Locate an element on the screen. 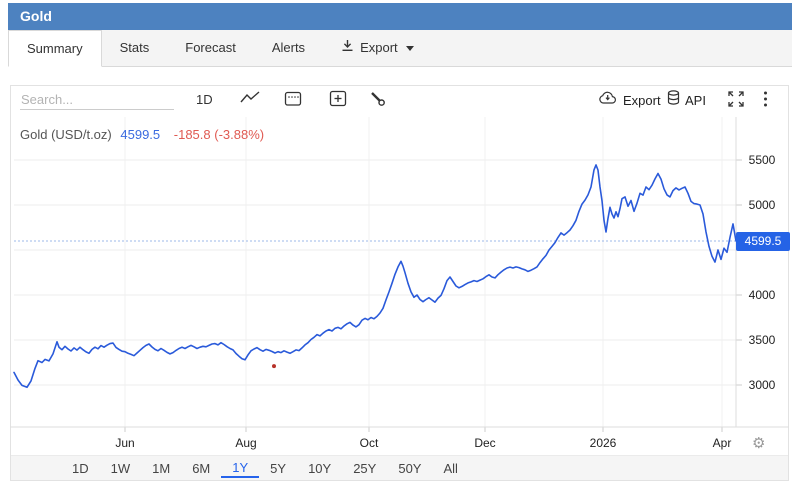 The width and height of the screenshot is (800, 485). page-title: Gold is located at coordinates (36, 16).